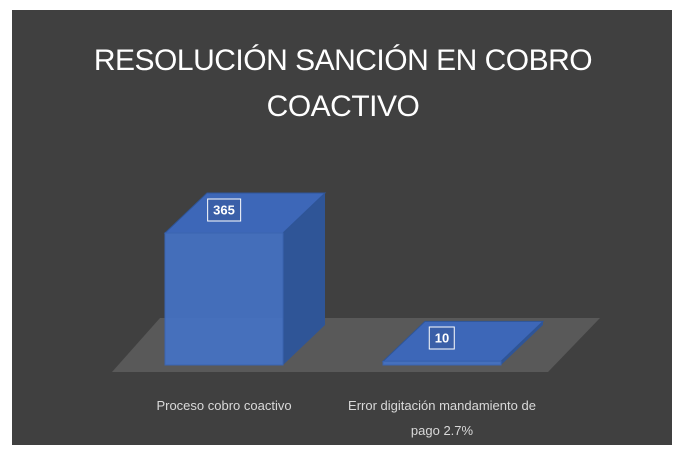 This screenshot has height=455, width=686. Describe the element at coordinates (442, 338) in the screenshot. I see `data-label: 10` at that location.